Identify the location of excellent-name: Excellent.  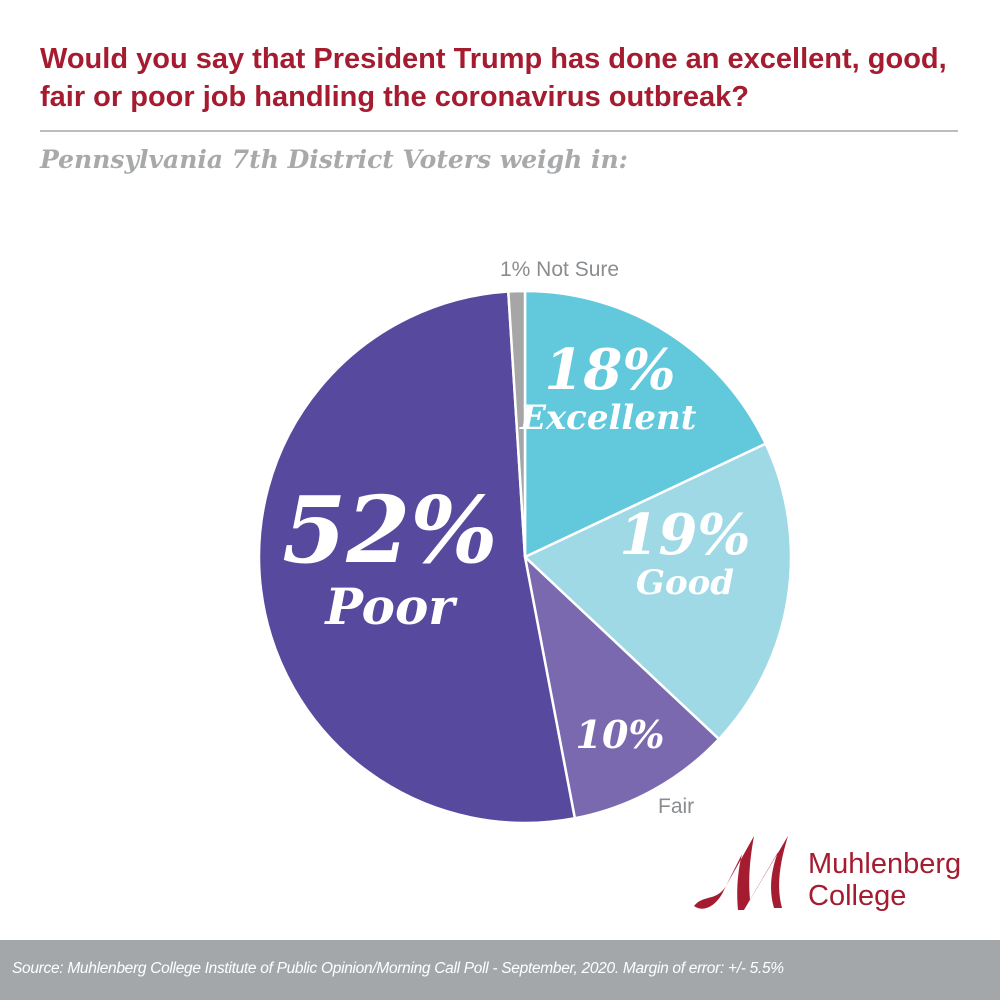
(608, 418).